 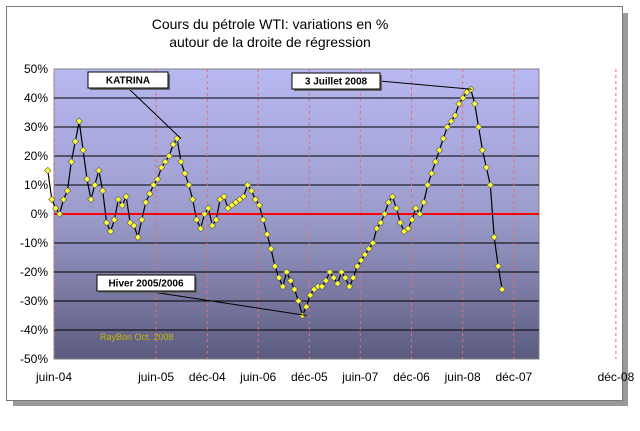 What do you see at coordinates (270, 42) in the screenshot?
I see `chart-subtitle: autour de la droite de régression` at bounding box center [270, 42].